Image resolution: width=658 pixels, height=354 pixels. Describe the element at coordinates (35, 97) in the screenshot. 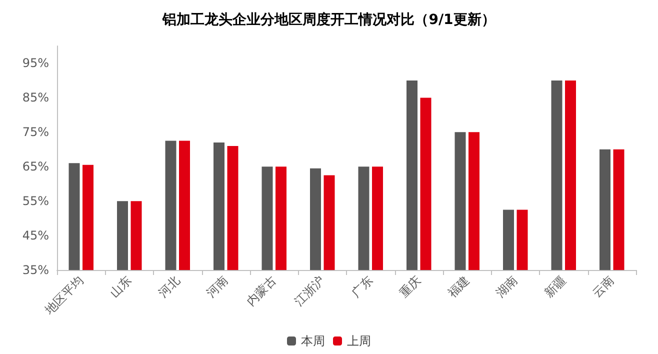

I see `y-tick-label: 85%` at that location.